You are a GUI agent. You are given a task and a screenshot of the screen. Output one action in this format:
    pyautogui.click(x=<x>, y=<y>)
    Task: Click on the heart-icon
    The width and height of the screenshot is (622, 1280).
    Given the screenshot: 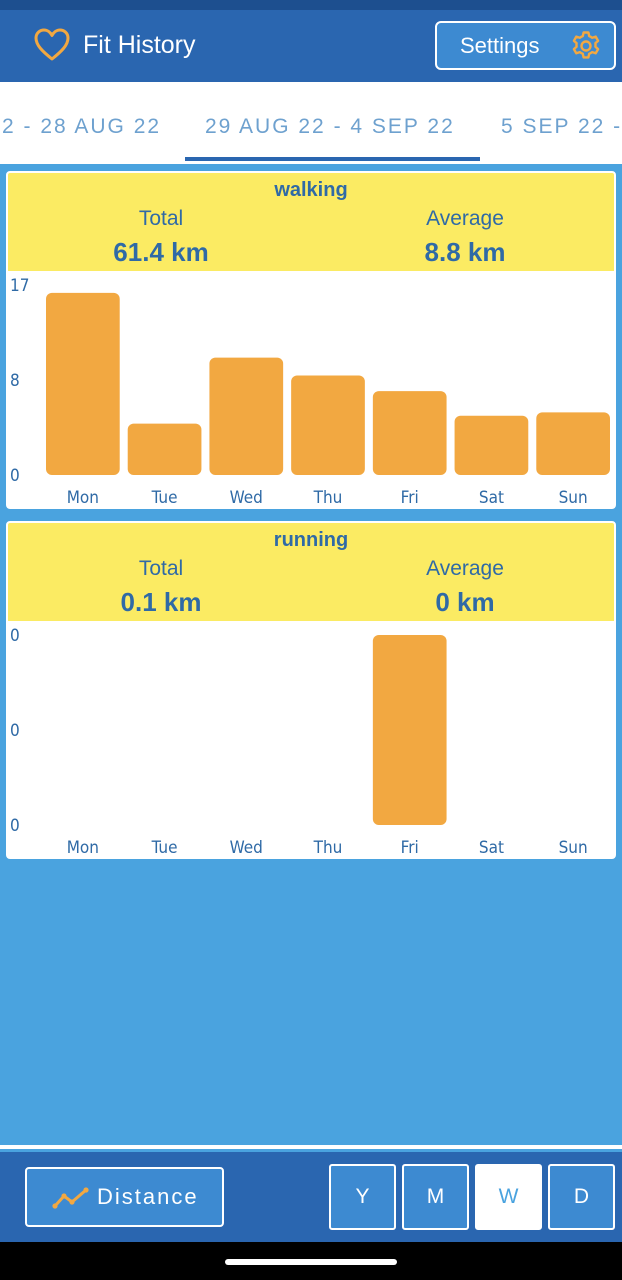 What is the action you would take?
    pyautogui.click(x=52, y=44)
    